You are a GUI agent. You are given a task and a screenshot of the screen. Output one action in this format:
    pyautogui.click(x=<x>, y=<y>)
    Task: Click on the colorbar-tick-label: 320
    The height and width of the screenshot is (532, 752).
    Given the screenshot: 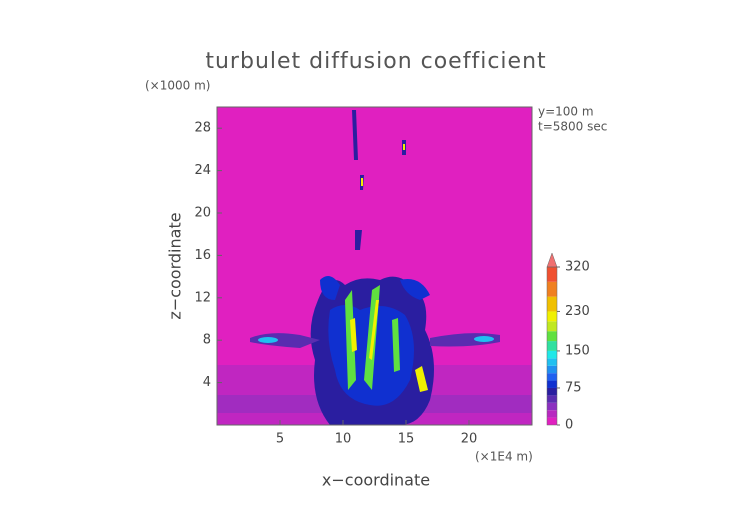 What is the action you would take?
    pyautogui.click(x=577, y=267)
    